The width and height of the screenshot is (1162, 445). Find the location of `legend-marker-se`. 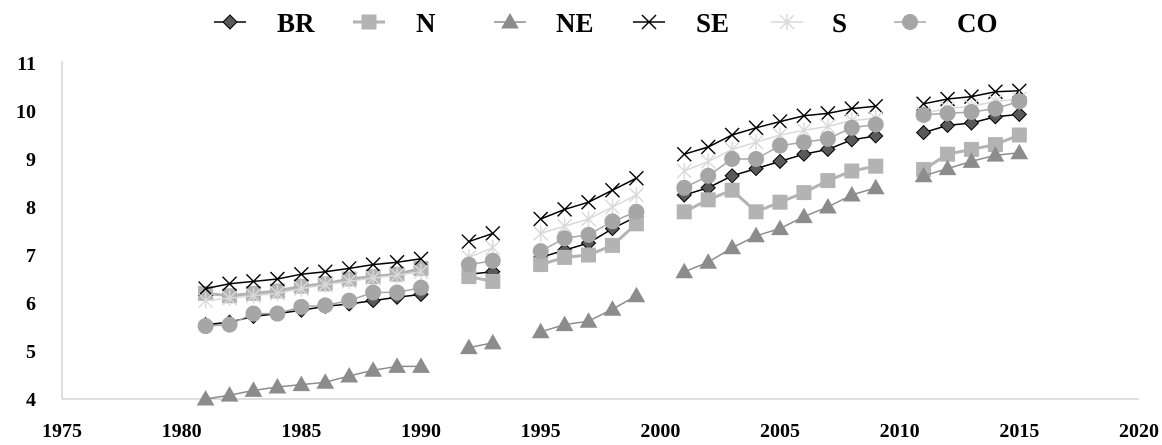

legend-marker-se is located at coordinates (649, 22).